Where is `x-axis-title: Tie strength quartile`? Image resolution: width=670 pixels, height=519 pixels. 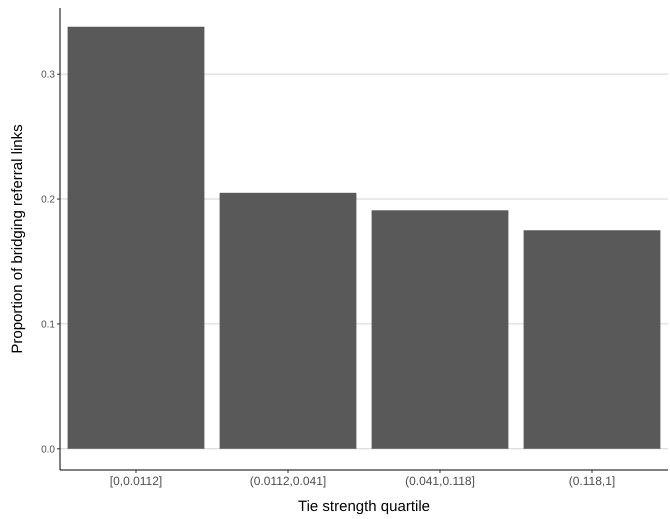 x-axis-title: Tie strength quartile is located at coordinates (364, 506).